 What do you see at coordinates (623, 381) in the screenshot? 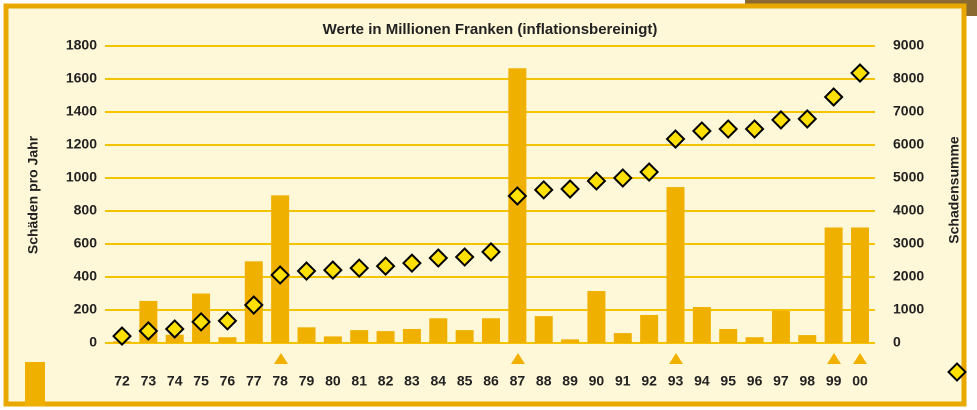
I see `x-tick-label: 91` at bounding box center [623, 381].